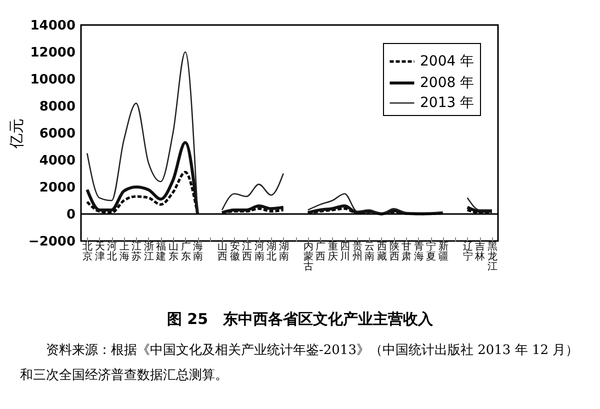  What do you see at coordinates (53, 26) in the screenshot?
I see `y-tick-label: 14000` at bounding box center [53, 26].